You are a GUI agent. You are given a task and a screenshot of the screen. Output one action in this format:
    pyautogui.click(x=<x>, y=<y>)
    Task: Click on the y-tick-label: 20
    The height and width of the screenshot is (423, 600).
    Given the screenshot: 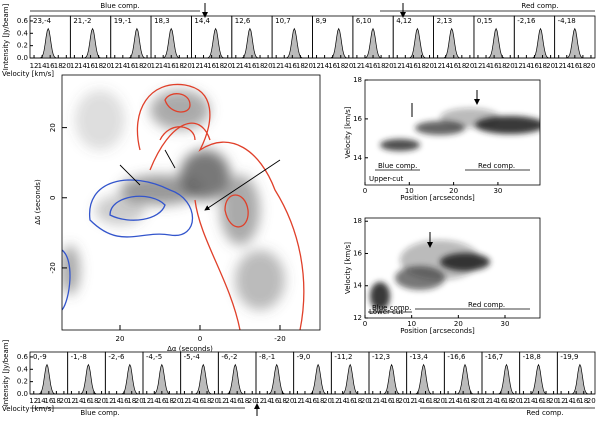 What is the action you would take?
    pyautogui.click(x=53, y=127)
    